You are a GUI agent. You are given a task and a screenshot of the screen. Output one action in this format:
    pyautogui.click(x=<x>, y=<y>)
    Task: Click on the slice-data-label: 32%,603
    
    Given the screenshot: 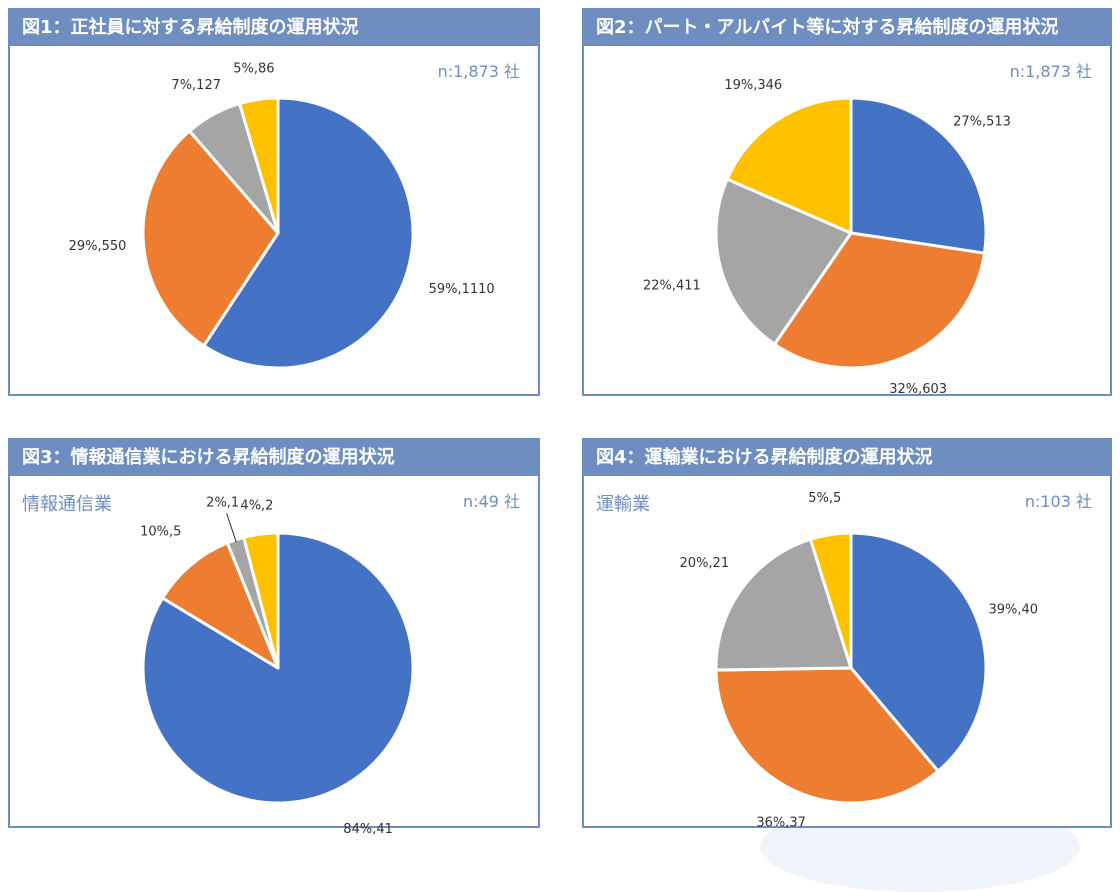 What is the action you would take?
    pyautogui.click(x=918, y=389)
    